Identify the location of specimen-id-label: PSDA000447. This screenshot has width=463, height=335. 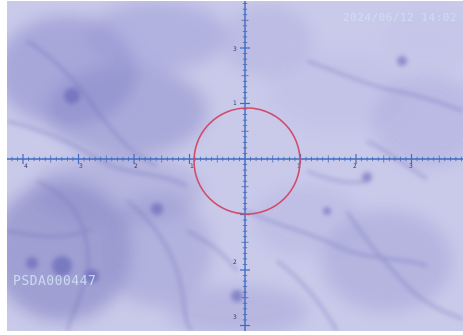
(55, 281).